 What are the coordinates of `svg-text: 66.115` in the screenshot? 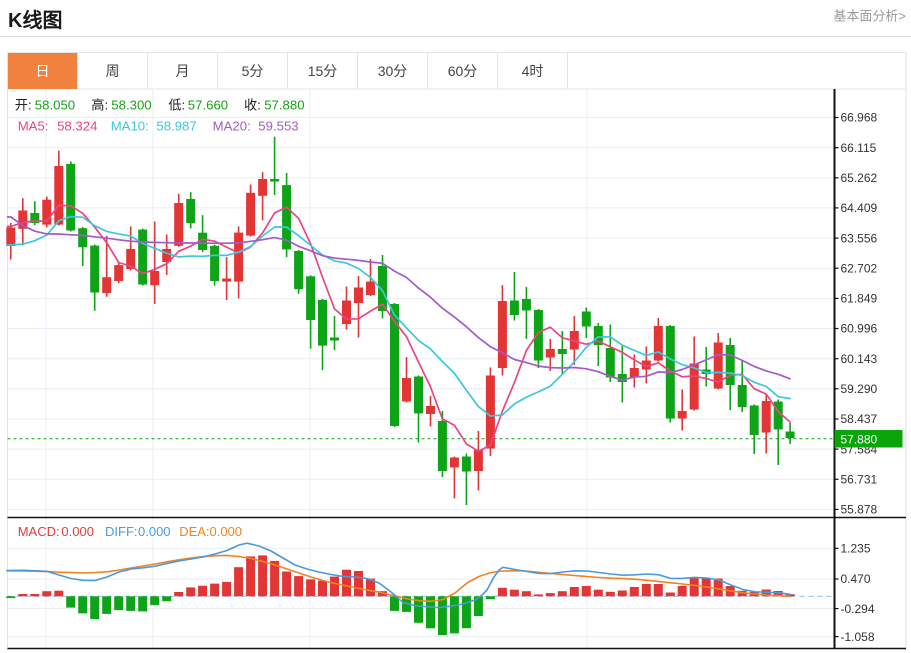 It's located at (859, 148).